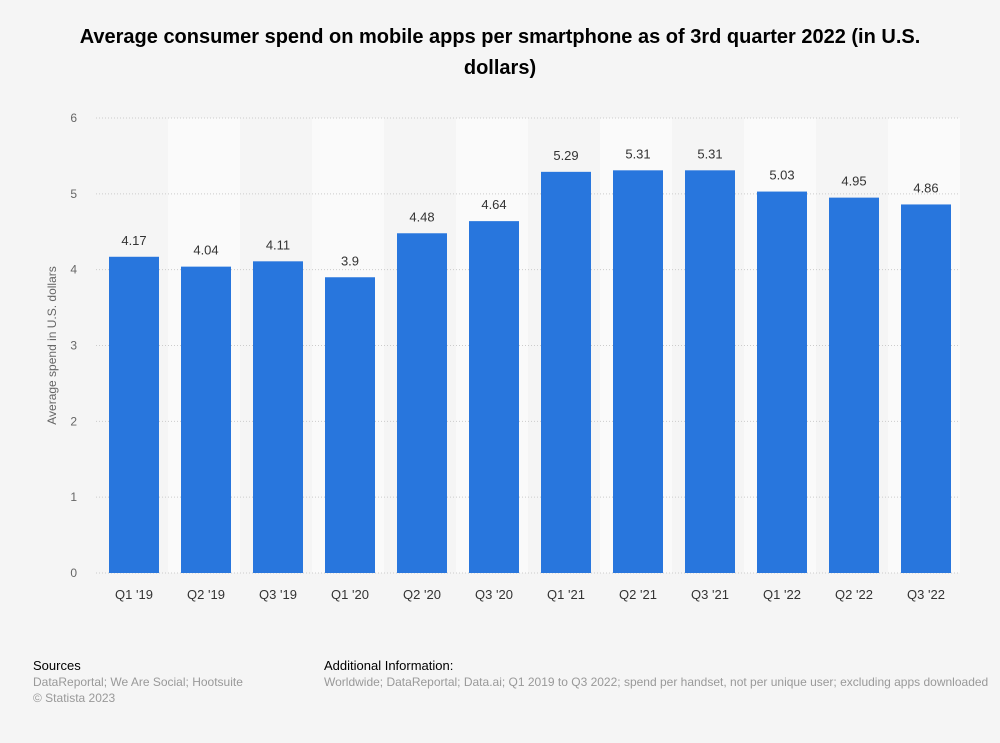 The image size is (1000, 743). I want to click on x-tick-label: Q1 '21, so click(566, 594).